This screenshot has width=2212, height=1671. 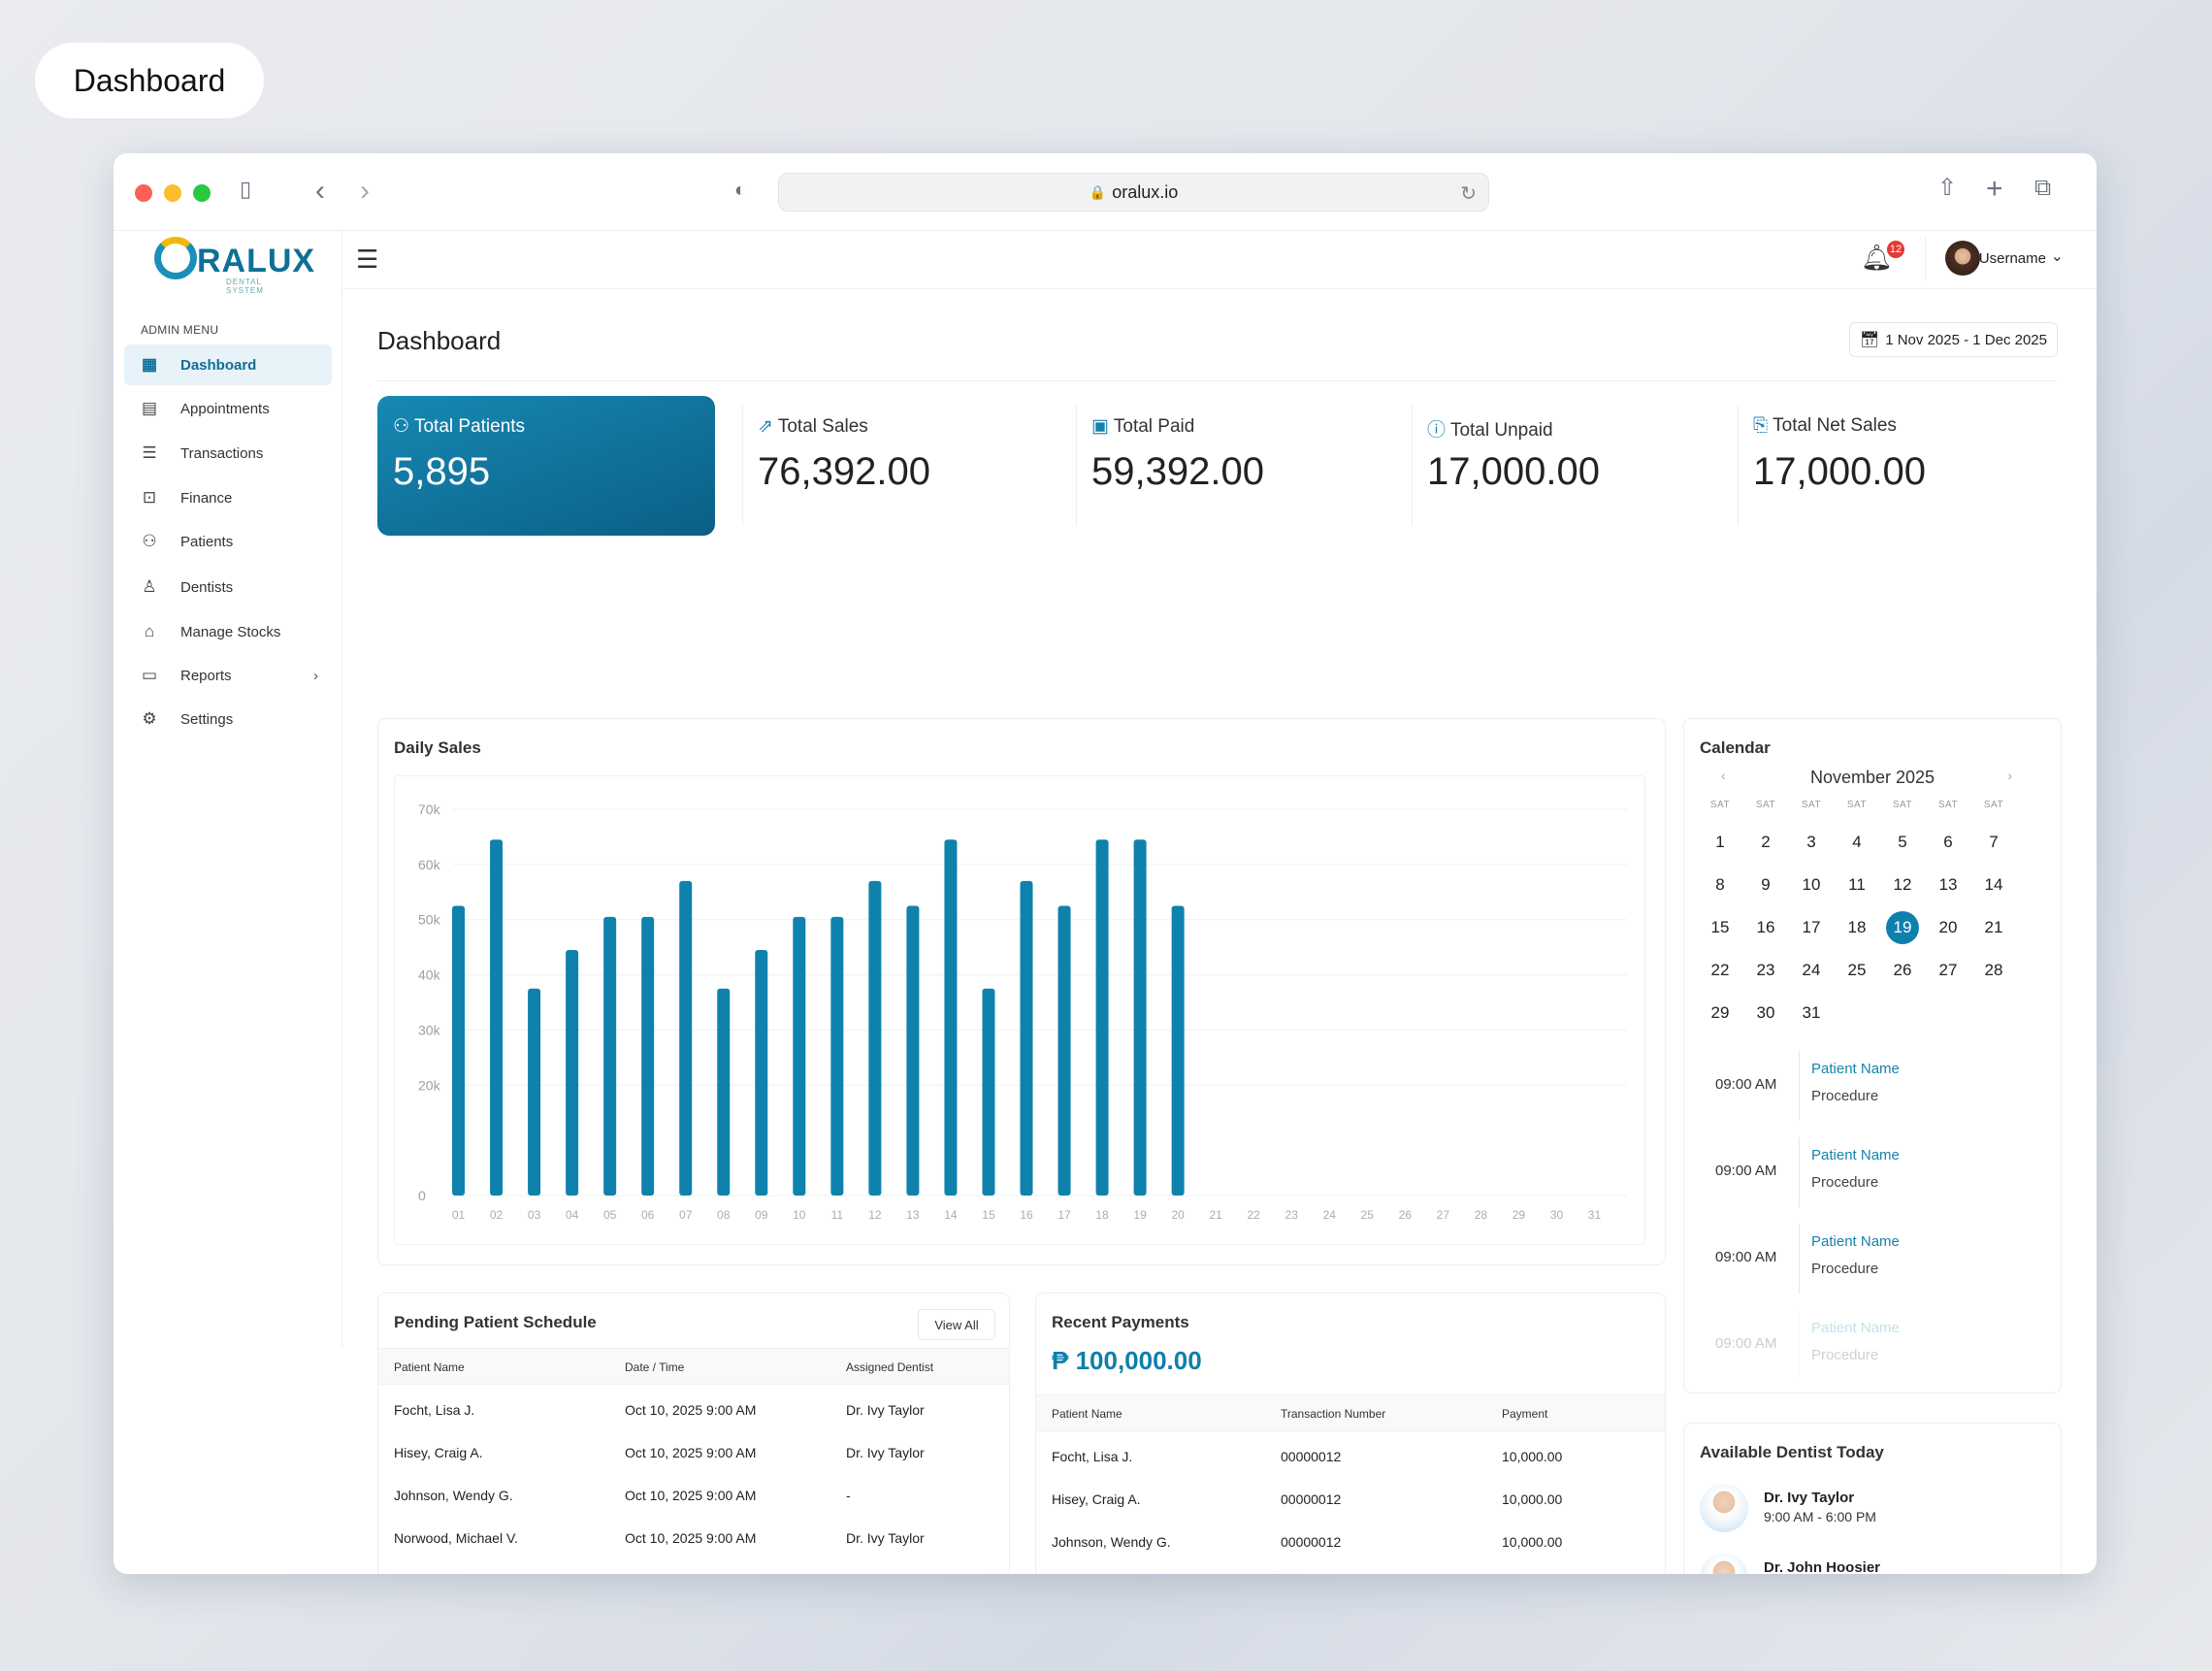 What do you see at coordinates (365, 191) in the screenshot?
I see `forward-icon: ›` at bounding box center [365, 191].